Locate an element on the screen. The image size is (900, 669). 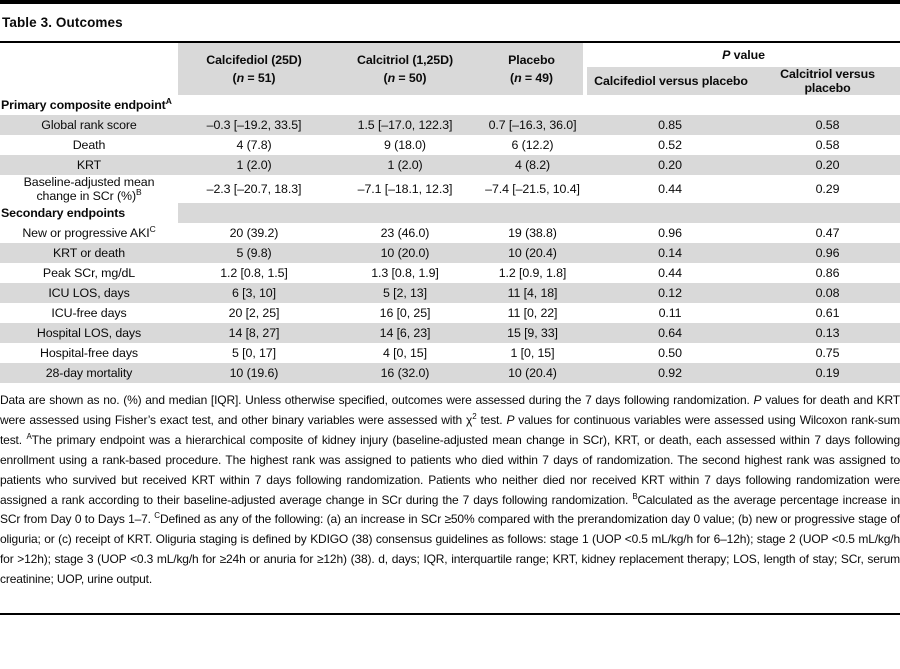
value-cell: –7.1 [–18.1, 12.3] is located at coordinates (405, 188).